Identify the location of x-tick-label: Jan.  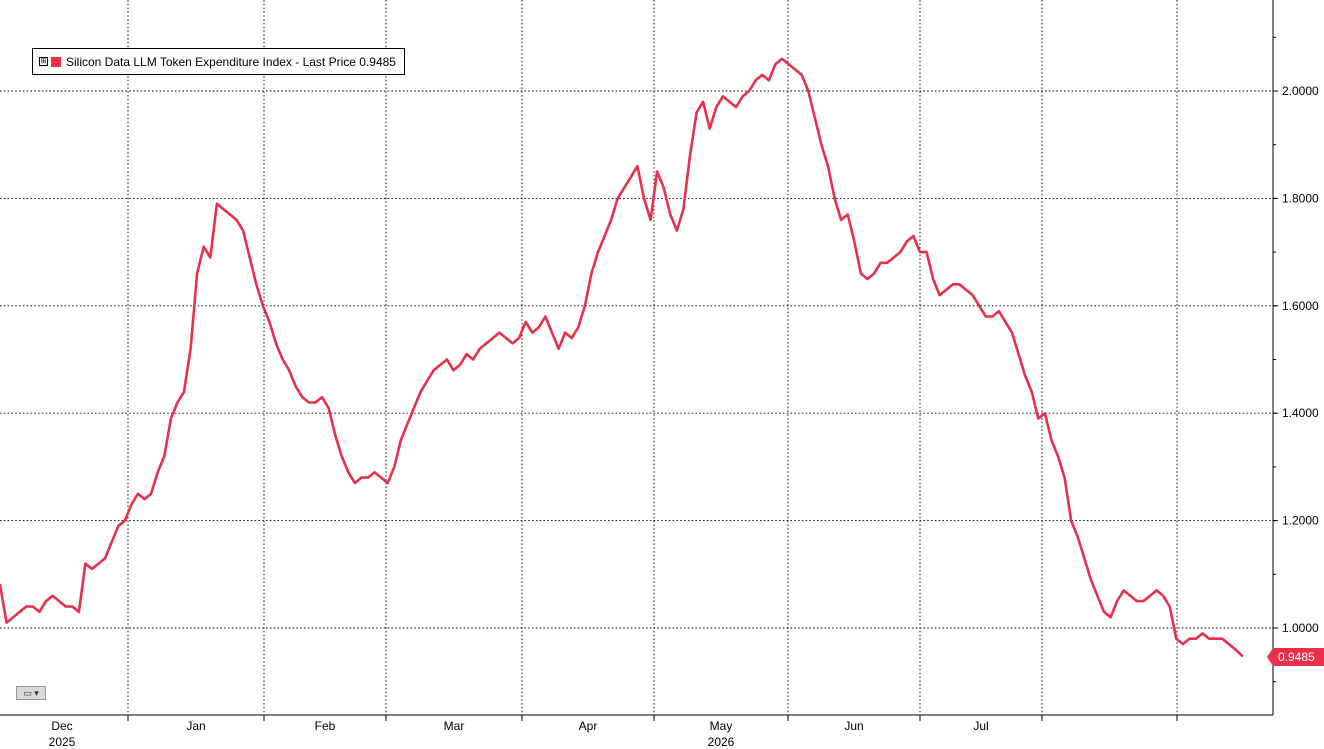
(195, 726).